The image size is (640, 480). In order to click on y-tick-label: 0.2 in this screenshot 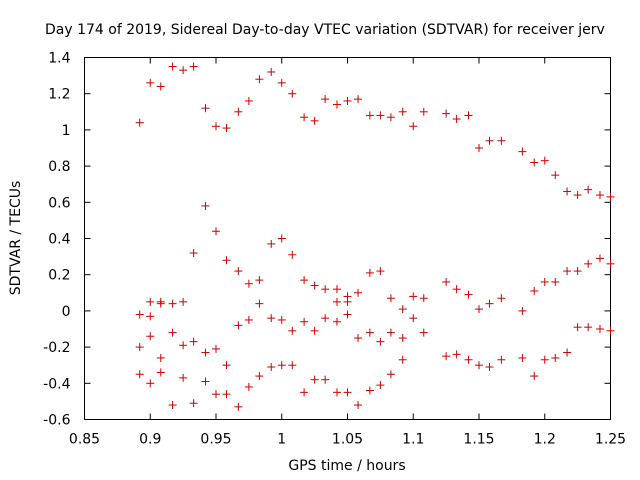, I will do `click(59, 276)`.